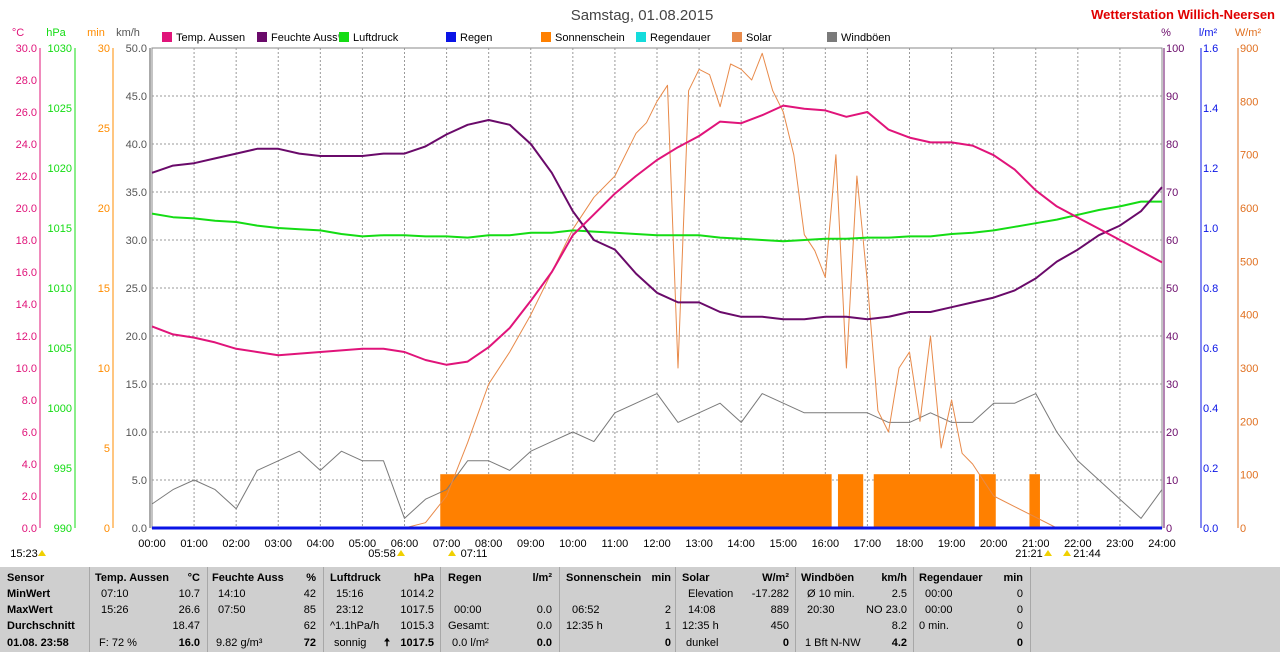  What do you see at coordinates (104, 369) in the screenshot?
I see `y-tick-label-sunshine_min: 10` at bounding box center [104, 369].